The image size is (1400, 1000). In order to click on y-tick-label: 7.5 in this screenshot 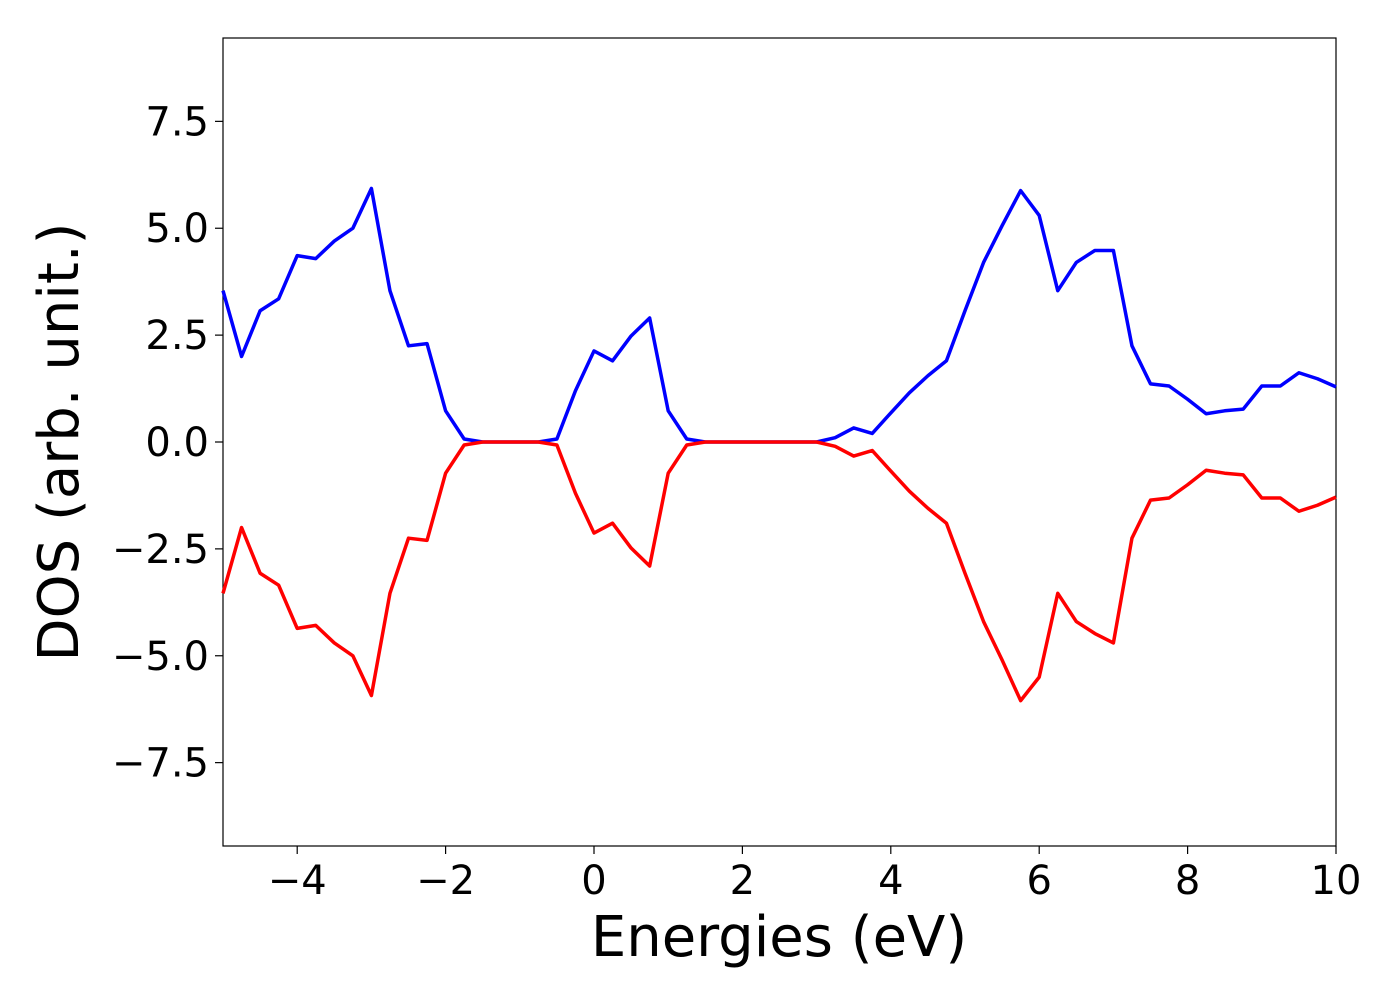, I will do `click(177, 122)`.